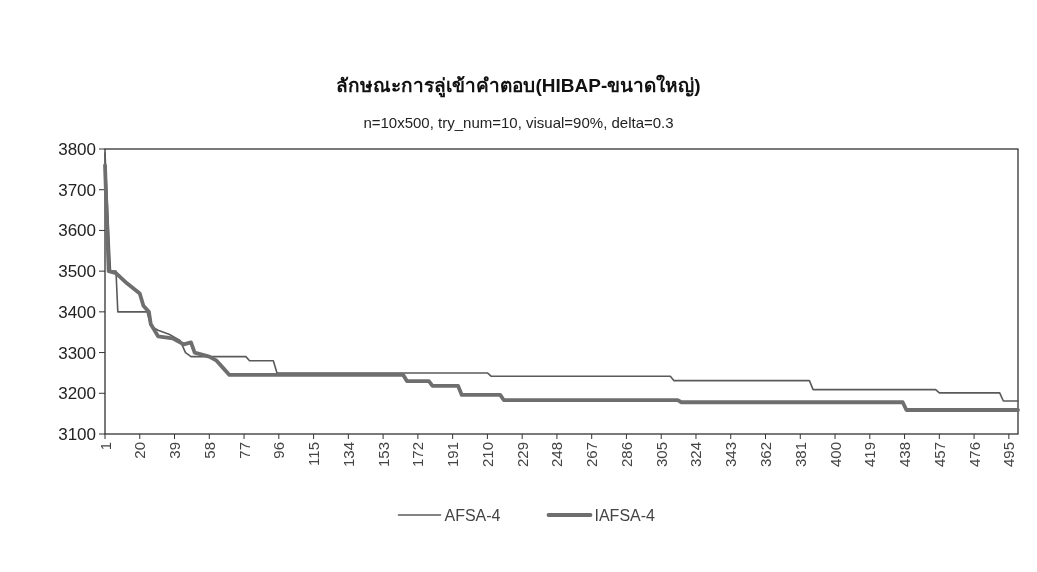  What do you see at coordinates (105, 446) in the screenshot?
I see `x-tick-label: 1` at bounding box center [105, 446].